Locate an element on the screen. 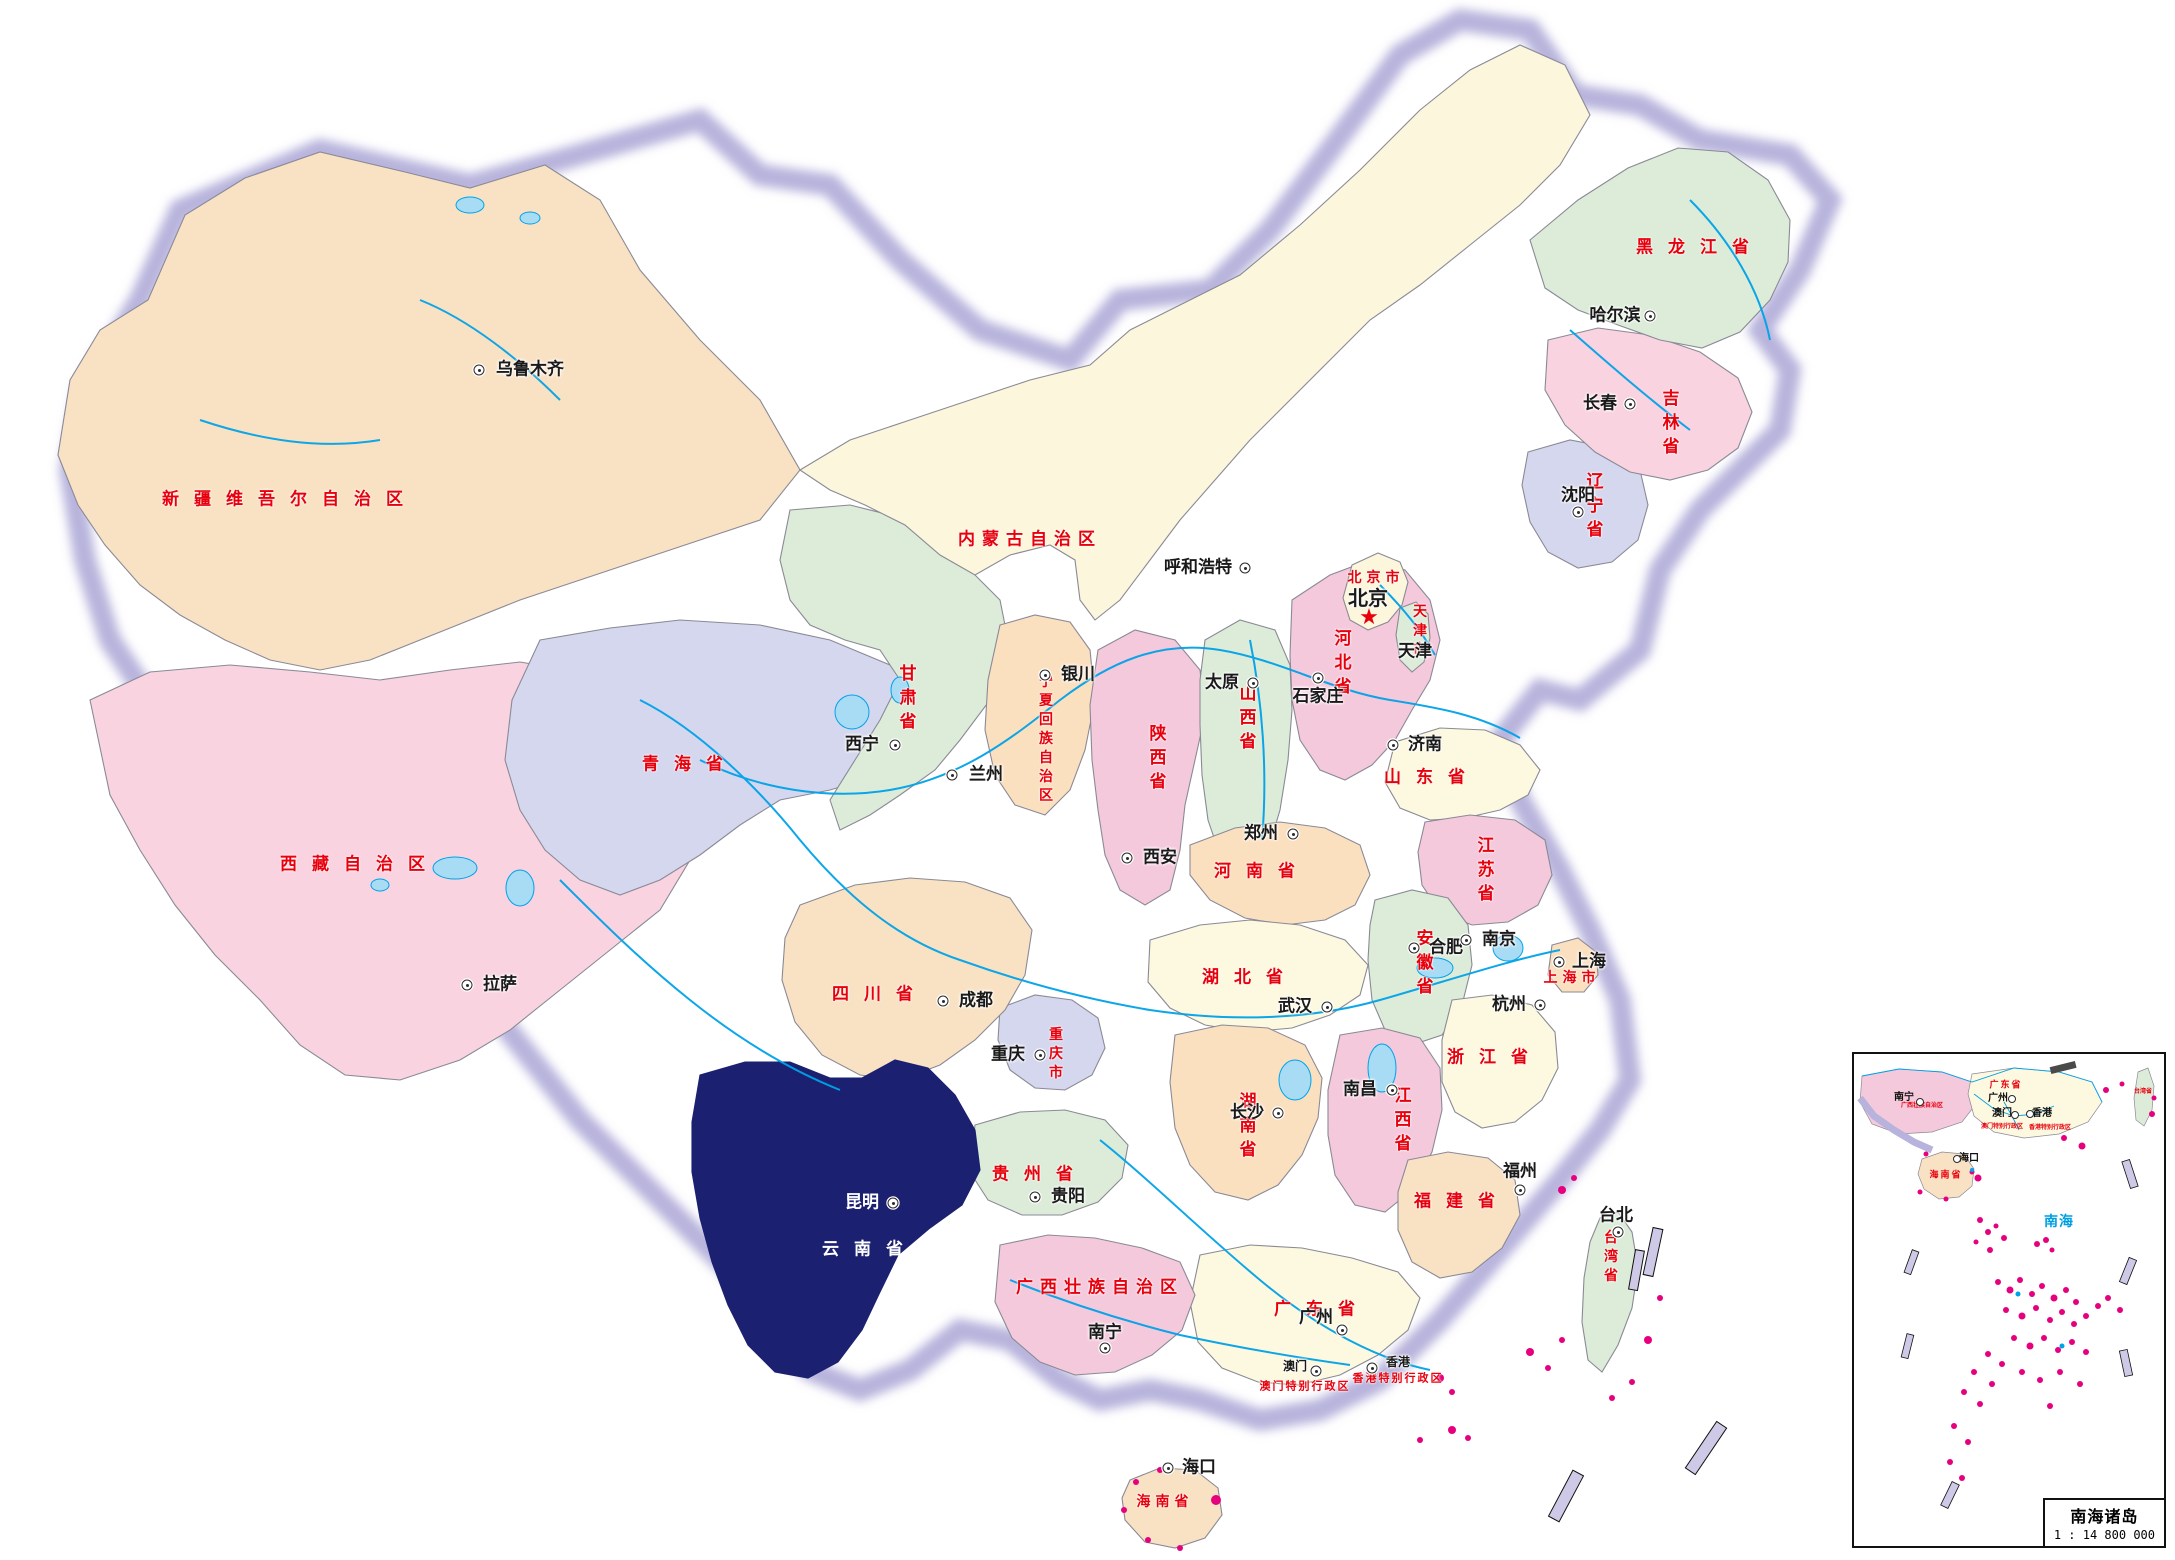 This screenshot has width=2175, height=1560. province-heilongjiang is located at coordinates (1660, 248).